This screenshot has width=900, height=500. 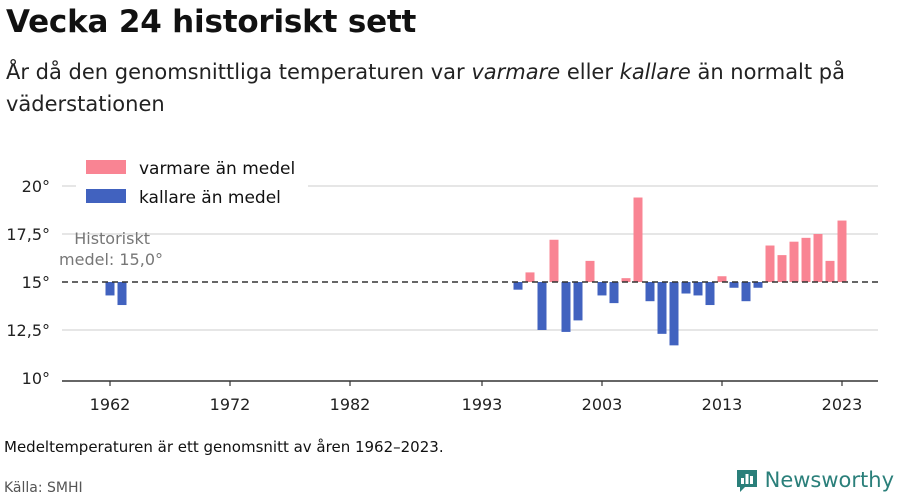 What do you see at coordinates (106, 196) in the screenshot?
I see `legend-swatch-cold` at bounding box center [106, 196].